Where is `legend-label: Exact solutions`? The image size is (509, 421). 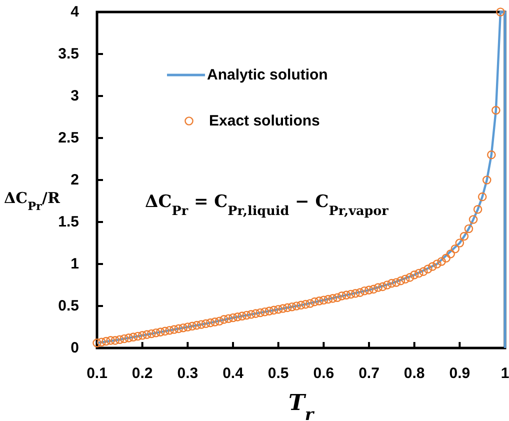 legend-label: Exact solutions is located at coordinates (264, 121).